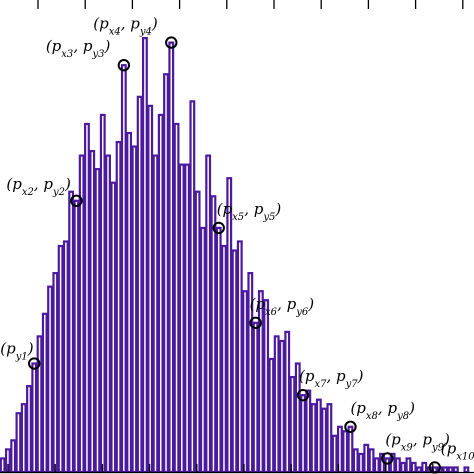  I want to click on peak-label: (py1), so click(16, 351).